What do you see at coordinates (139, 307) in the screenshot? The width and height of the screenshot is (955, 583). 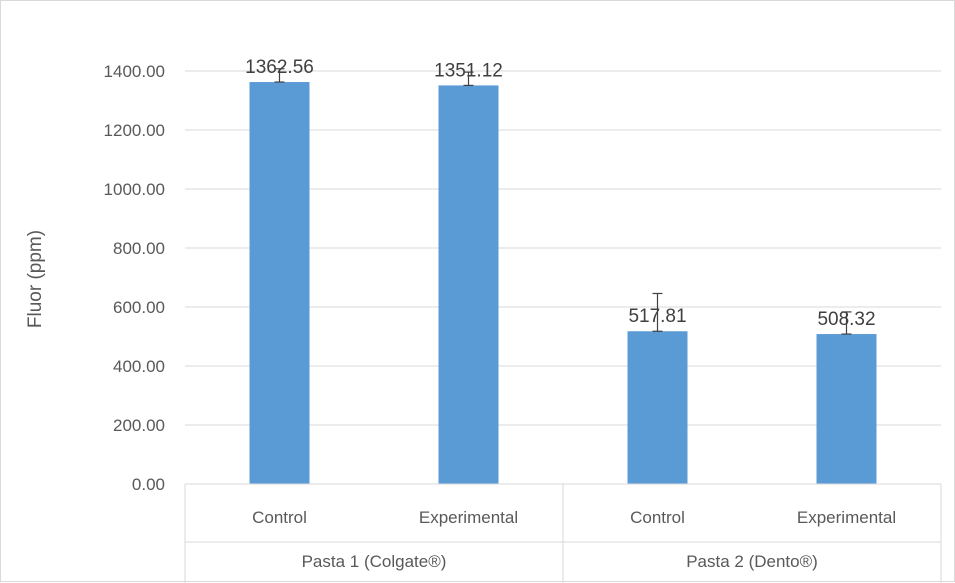 I see `y-tick-label: 600.00` at bounding box center [139, 307].